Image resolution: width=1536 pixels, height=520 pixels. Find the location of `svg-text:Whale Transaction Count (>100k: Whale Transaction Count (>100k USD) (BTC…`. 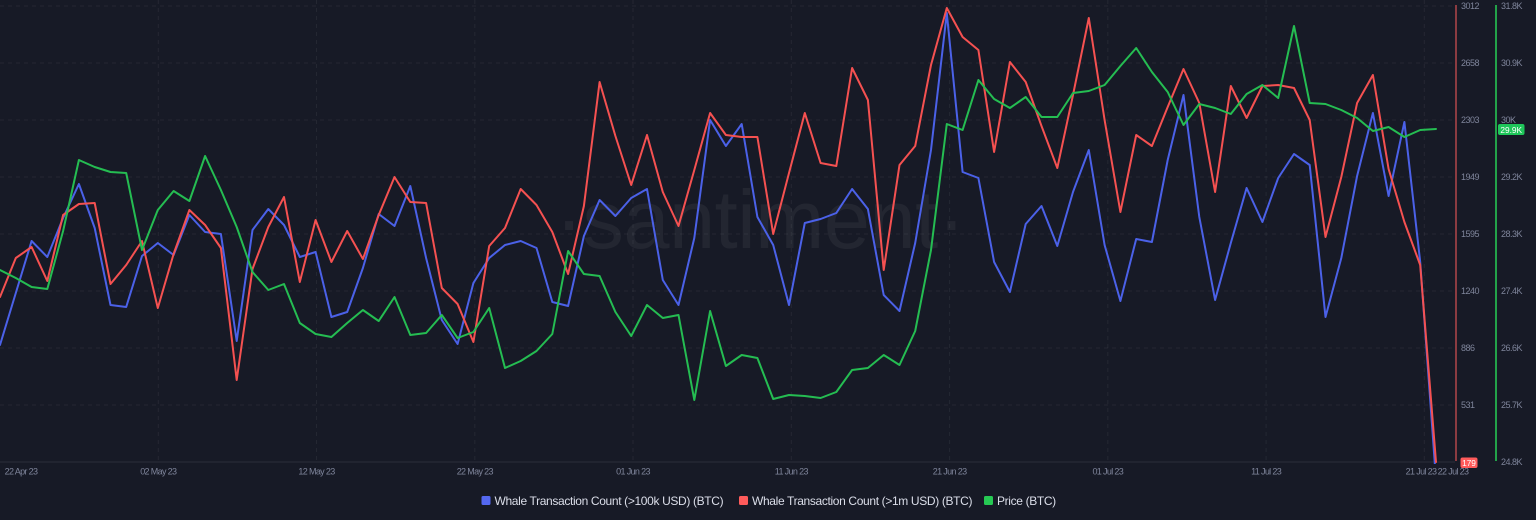

svg-text:Whale Transaction Count (>100k: Whale Transaction Count (>100k USD) (BTC… is located at coordinates (609, 501).